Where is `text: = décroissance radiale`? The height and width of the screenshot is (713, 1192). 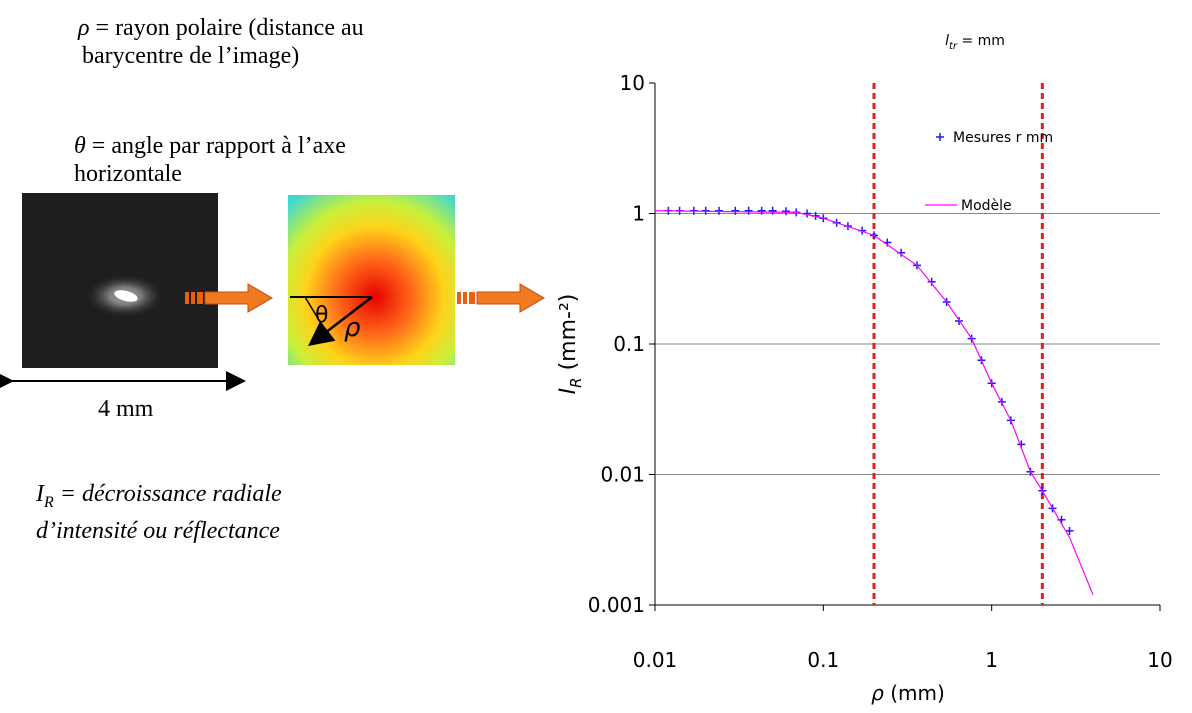
text: = décroissance radiale is located at coordinates (170, 494).